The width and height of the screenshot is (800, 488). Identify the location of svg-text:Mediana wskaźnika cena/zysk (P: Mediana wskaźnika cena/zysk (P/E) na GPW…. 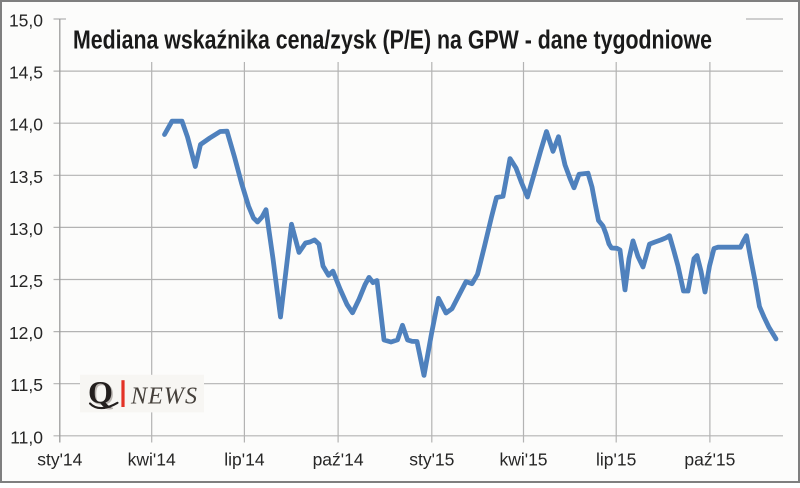
(392, 41).